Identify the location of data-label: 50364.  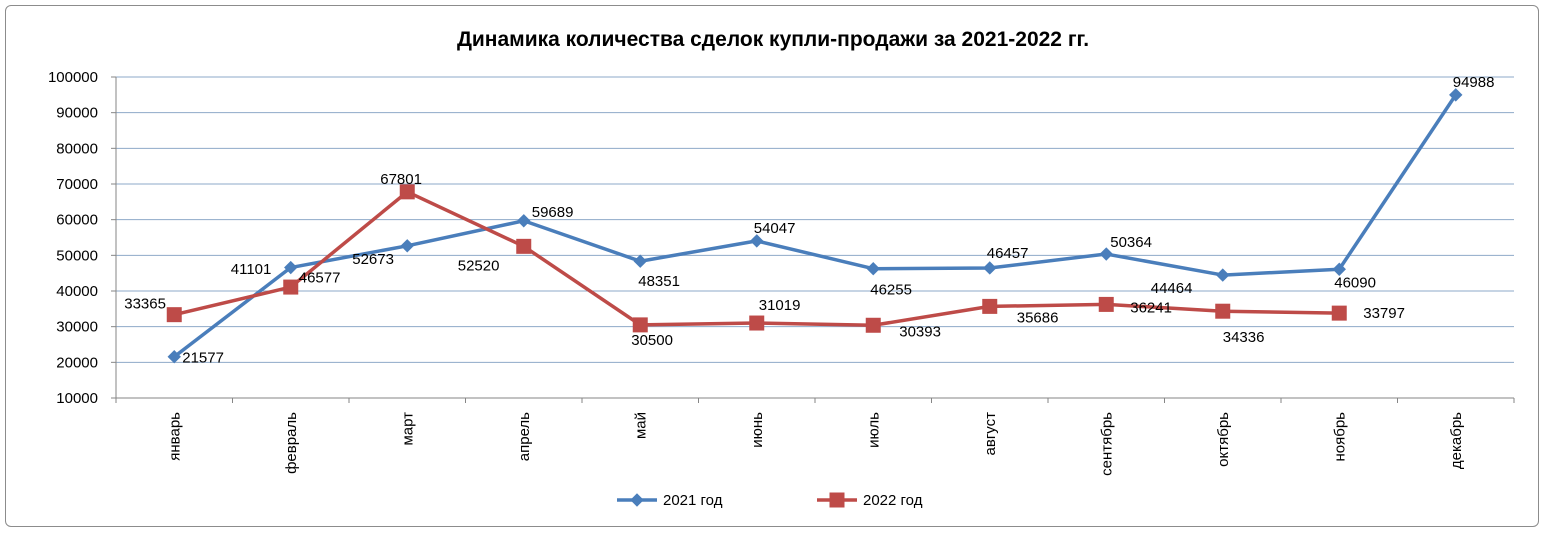
(1131, 242).